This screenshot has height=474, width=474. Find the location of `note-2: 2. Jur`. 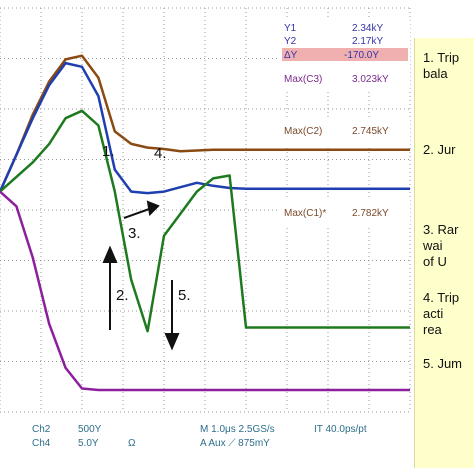

note-2: 2. Jur is located at coordinates (439, 149).